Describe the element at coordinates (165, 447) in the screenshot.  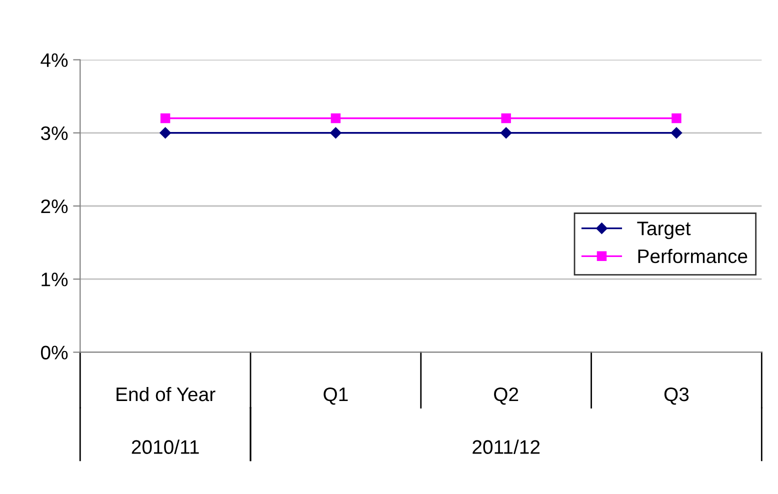
I see `text: 2010/11` at that location.